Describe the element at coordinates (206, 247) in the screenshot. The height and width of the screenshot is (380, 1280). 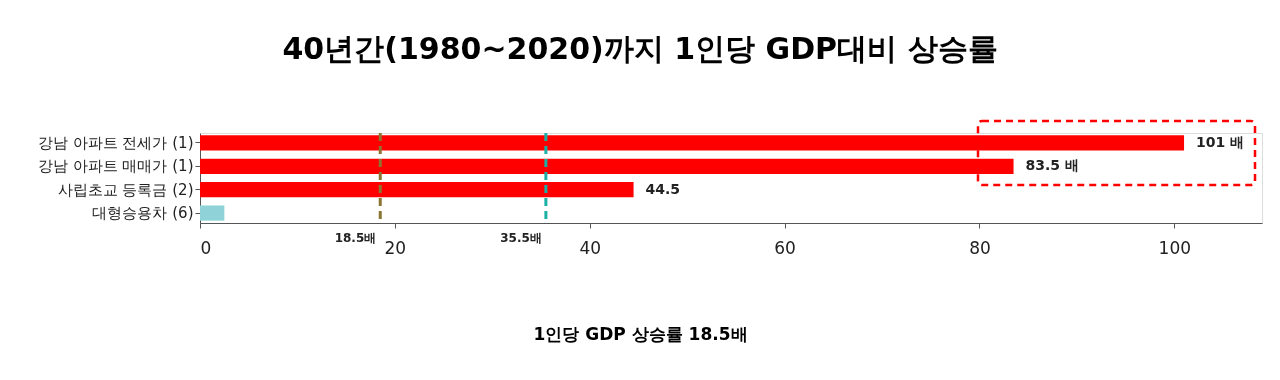
I see `x-tick-label: 0` at that location.